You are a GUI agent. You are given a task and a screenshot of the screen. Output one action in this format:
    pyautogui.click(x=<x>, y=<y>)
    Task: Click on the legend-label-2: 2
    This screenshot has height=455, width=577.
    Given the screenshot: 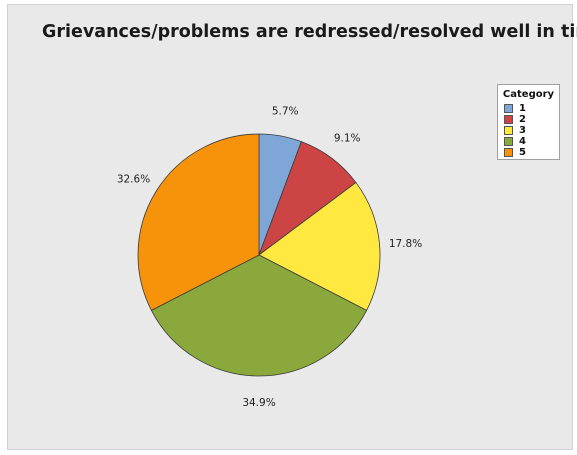 What is the action you would take?
    pyautogui.click(x=522, y=119)
    